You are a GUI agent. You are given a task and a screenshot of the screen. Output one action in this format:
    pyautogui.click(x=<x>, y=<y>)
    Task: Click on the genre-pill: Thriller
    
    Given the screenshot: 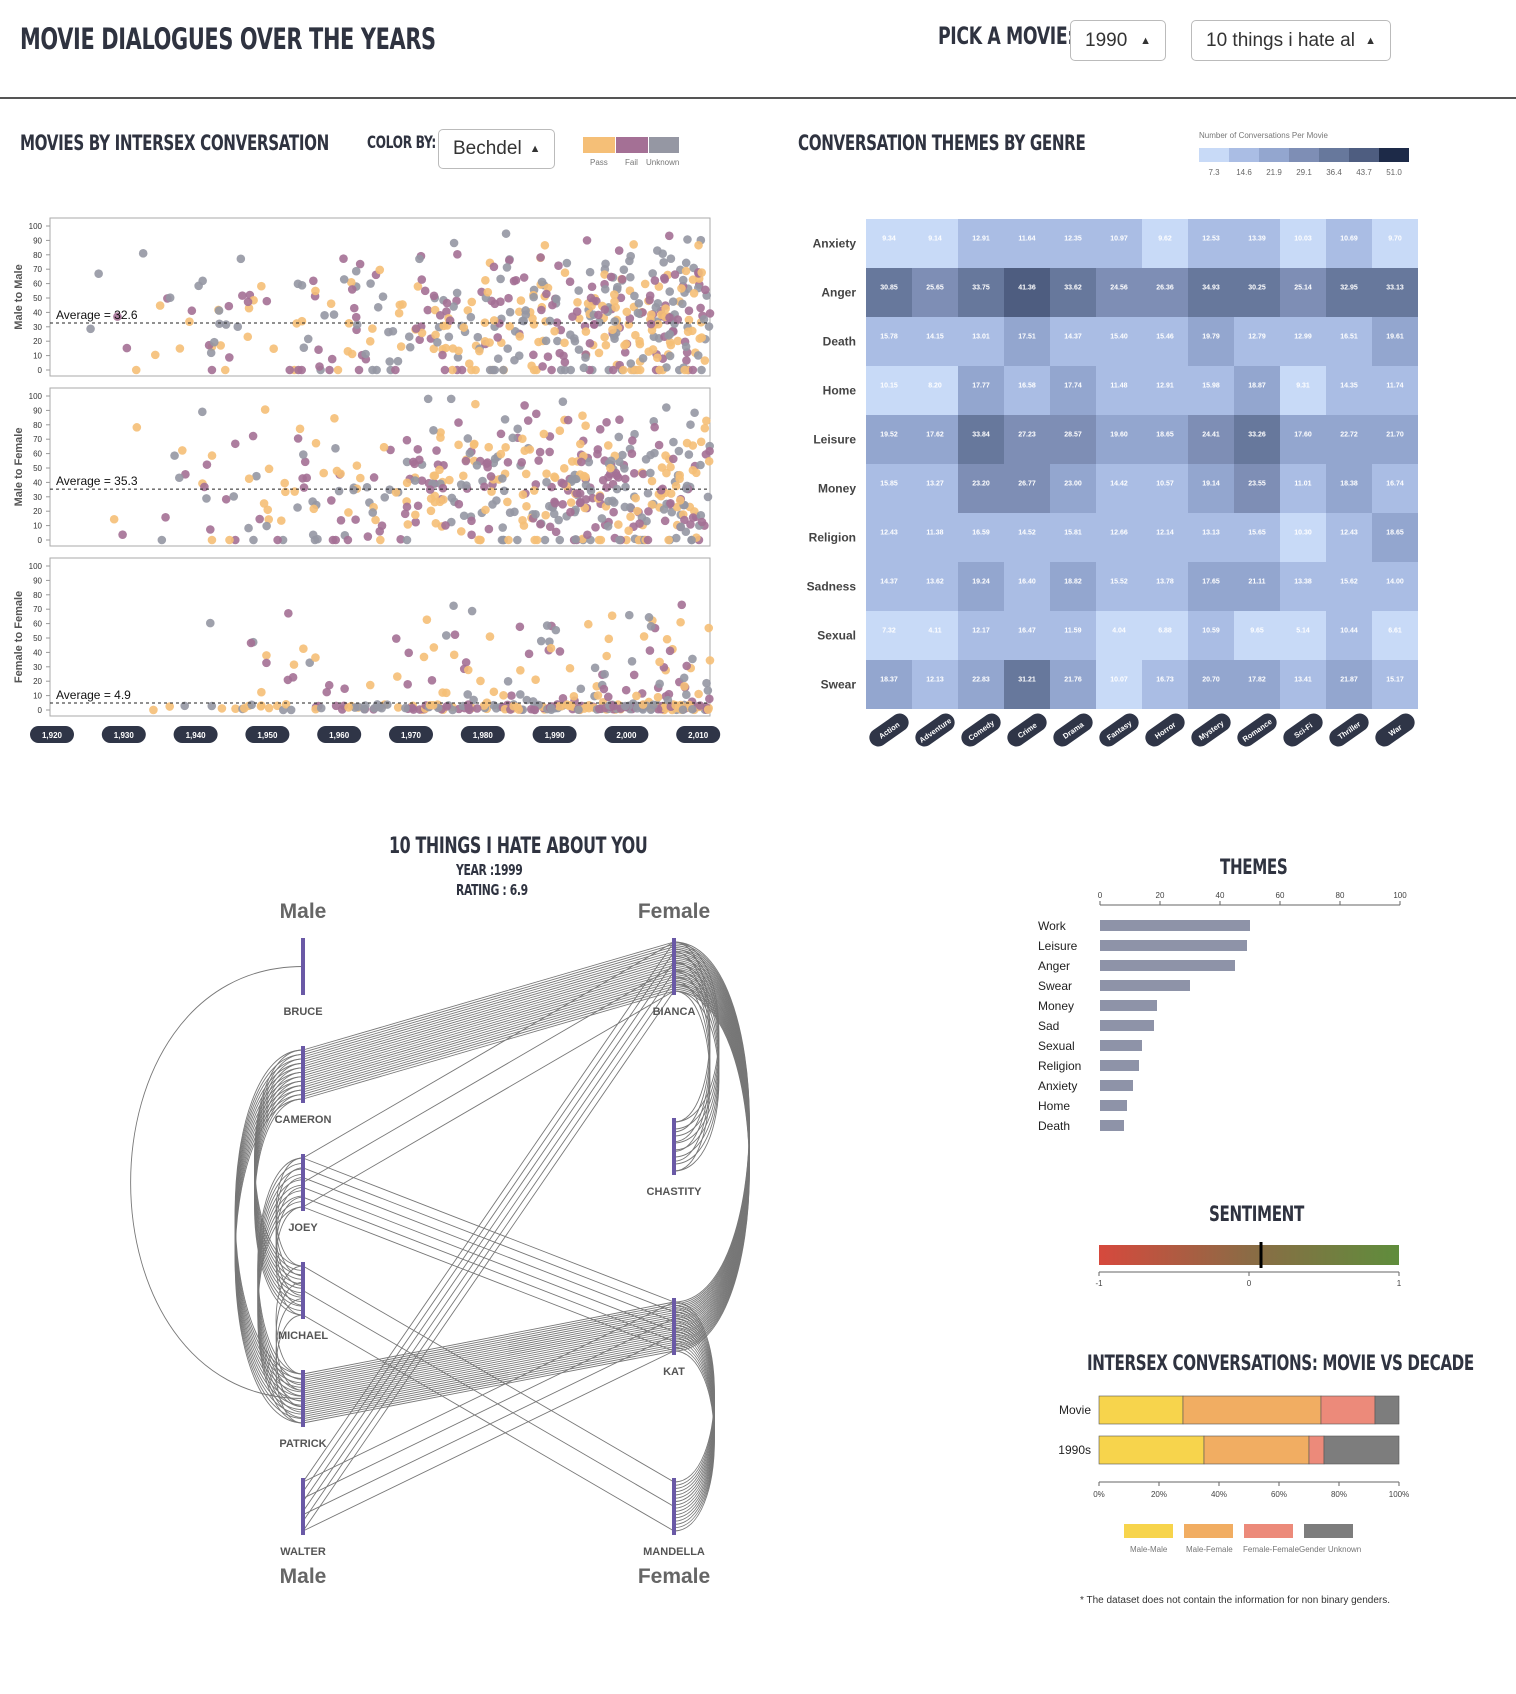 What is the action you would take?
    pyautogui.click(x=1349, y=730)
    